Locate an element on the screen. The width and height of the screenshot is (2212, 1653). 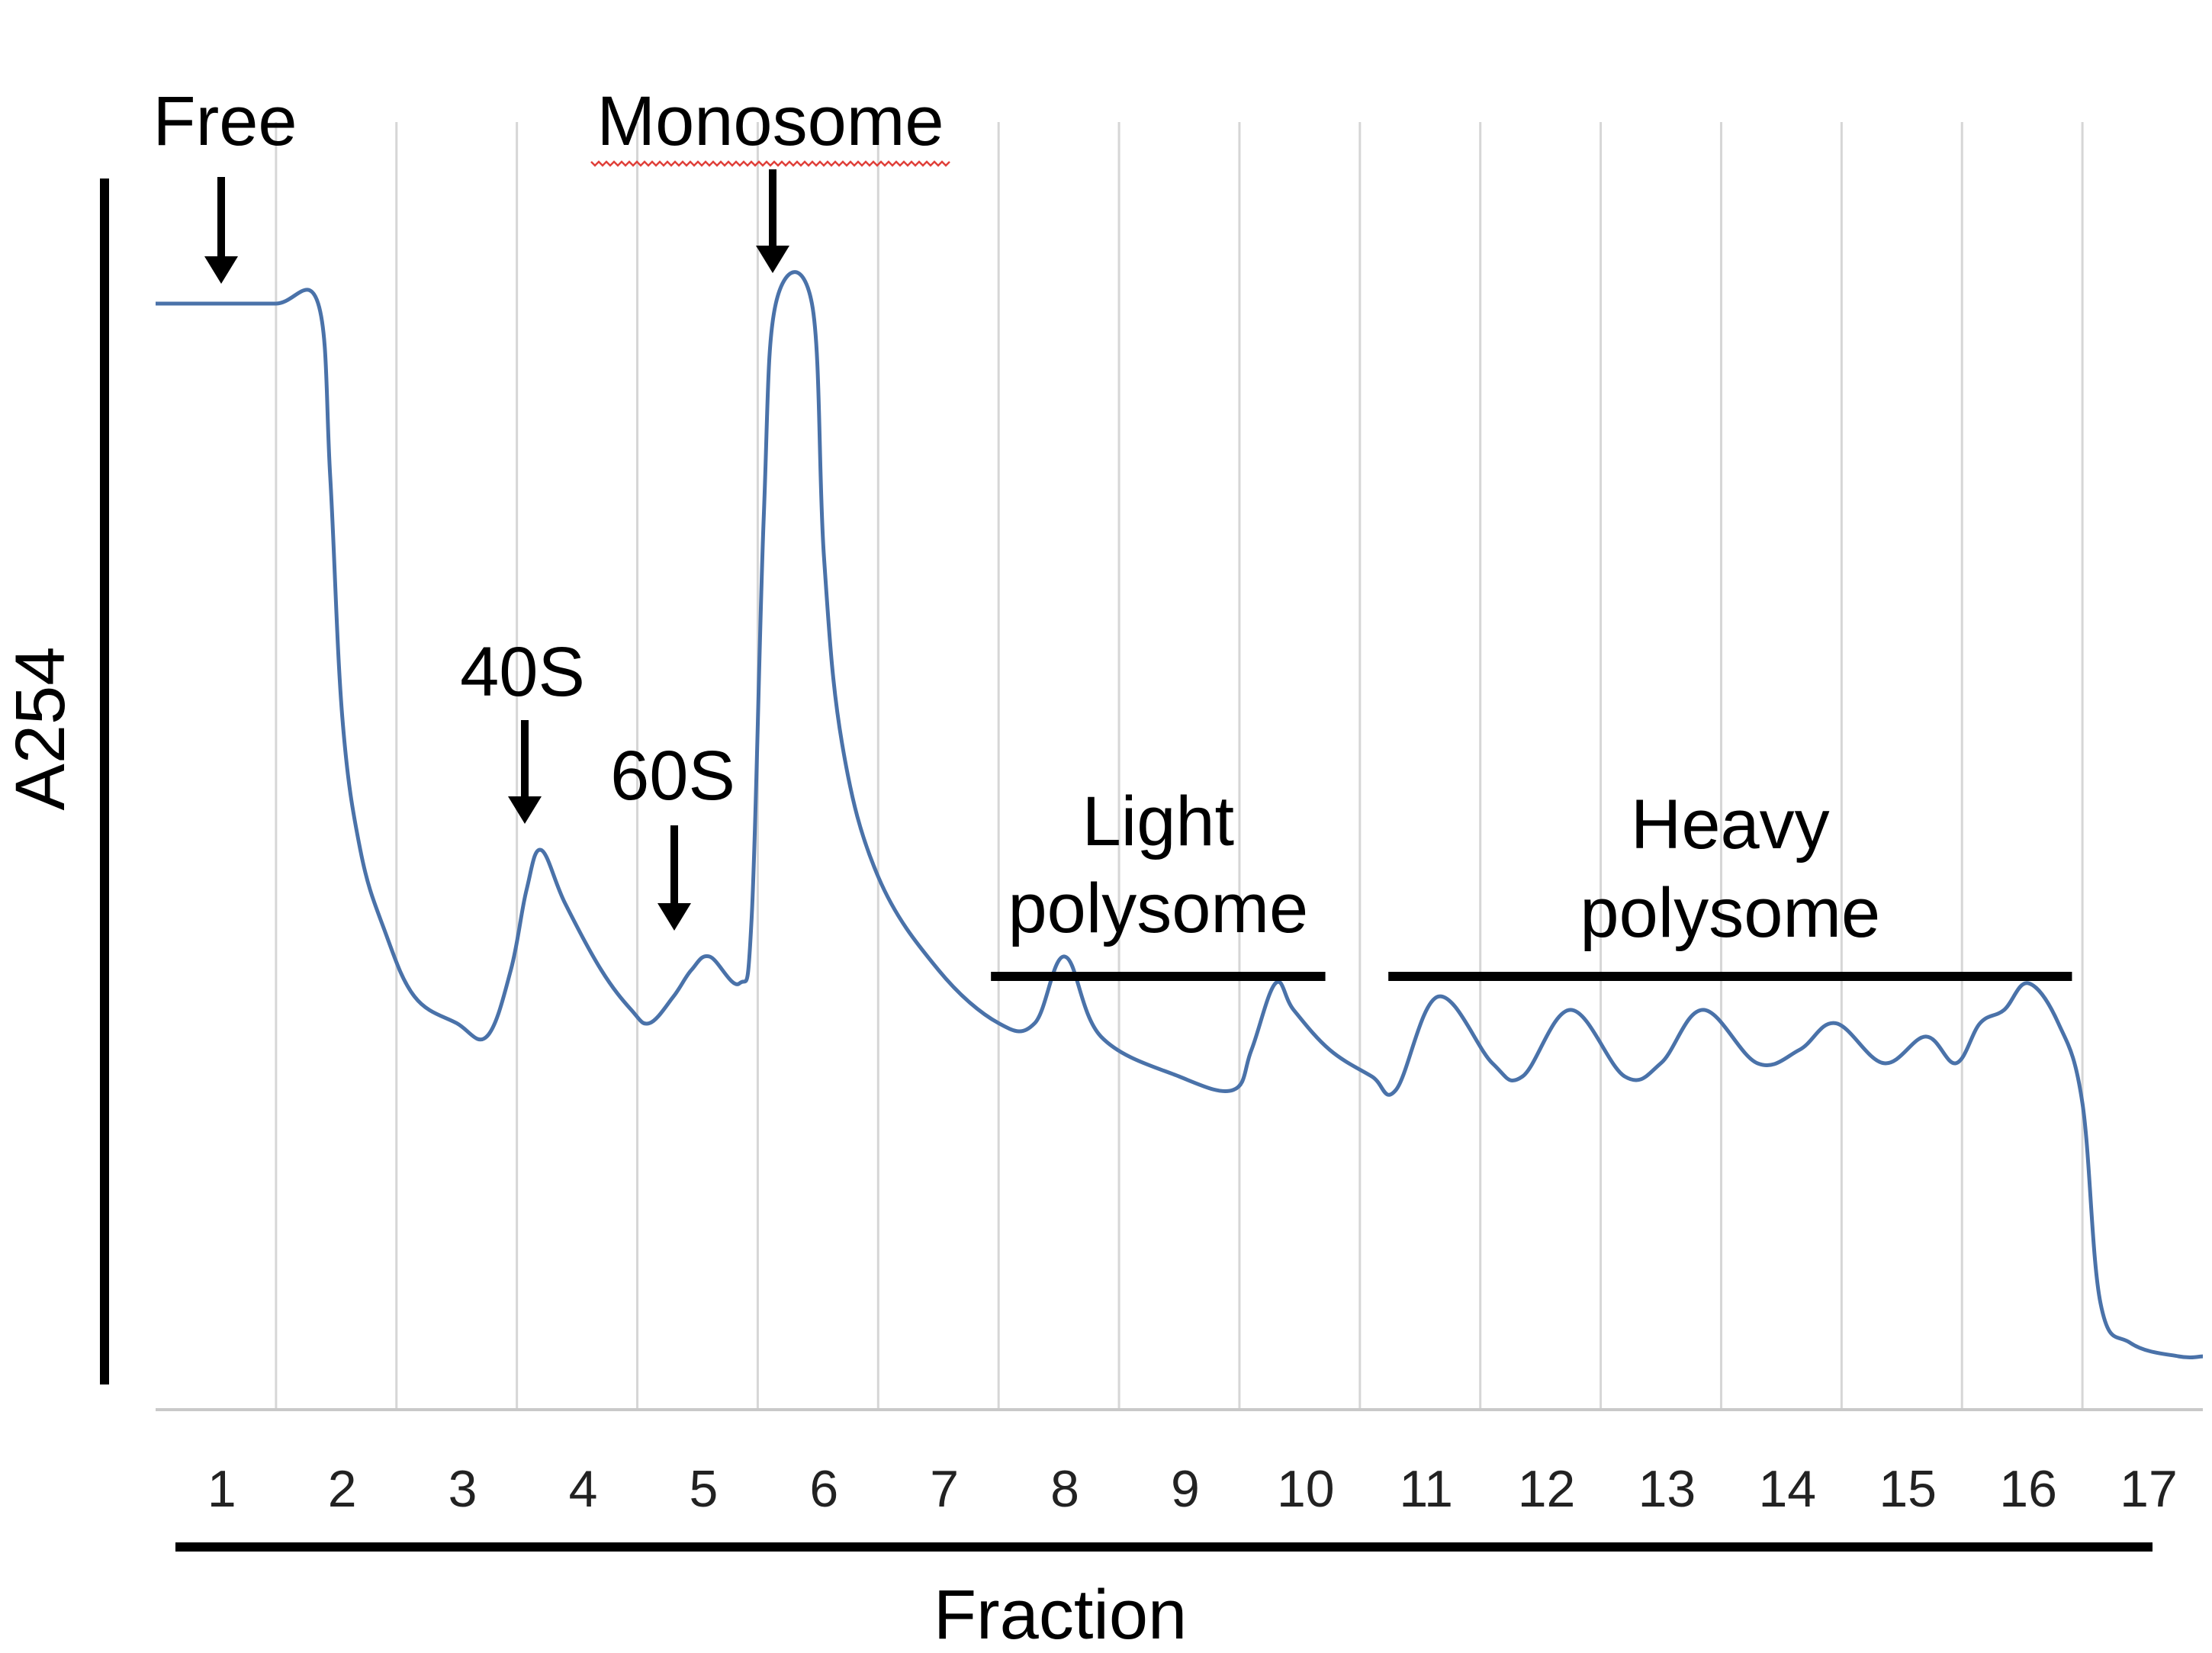
y-axis-label: A254 is located at coordinates (40, 729).